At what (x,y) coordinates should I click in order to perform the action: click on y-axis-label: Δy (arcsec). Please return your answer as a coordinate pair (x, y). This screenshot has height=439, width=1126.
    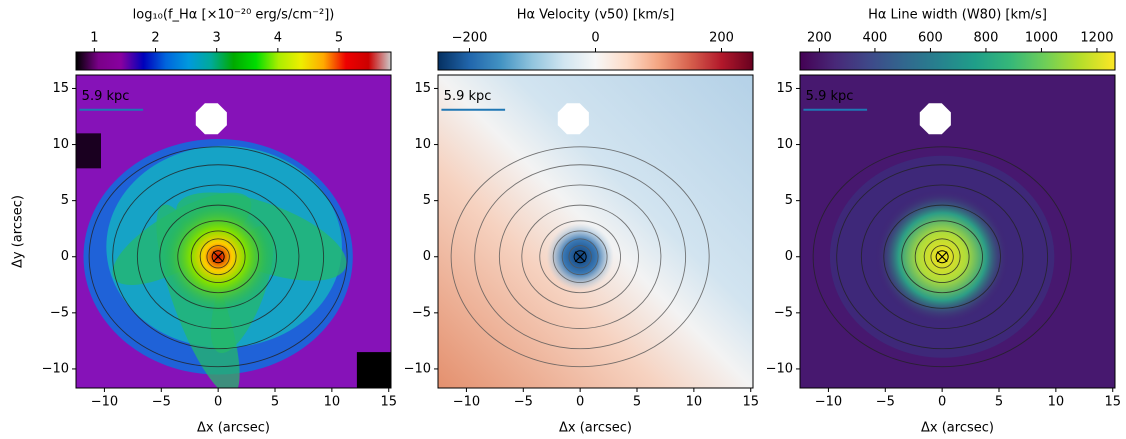
    Looking at the image, I should click on (18, 231).